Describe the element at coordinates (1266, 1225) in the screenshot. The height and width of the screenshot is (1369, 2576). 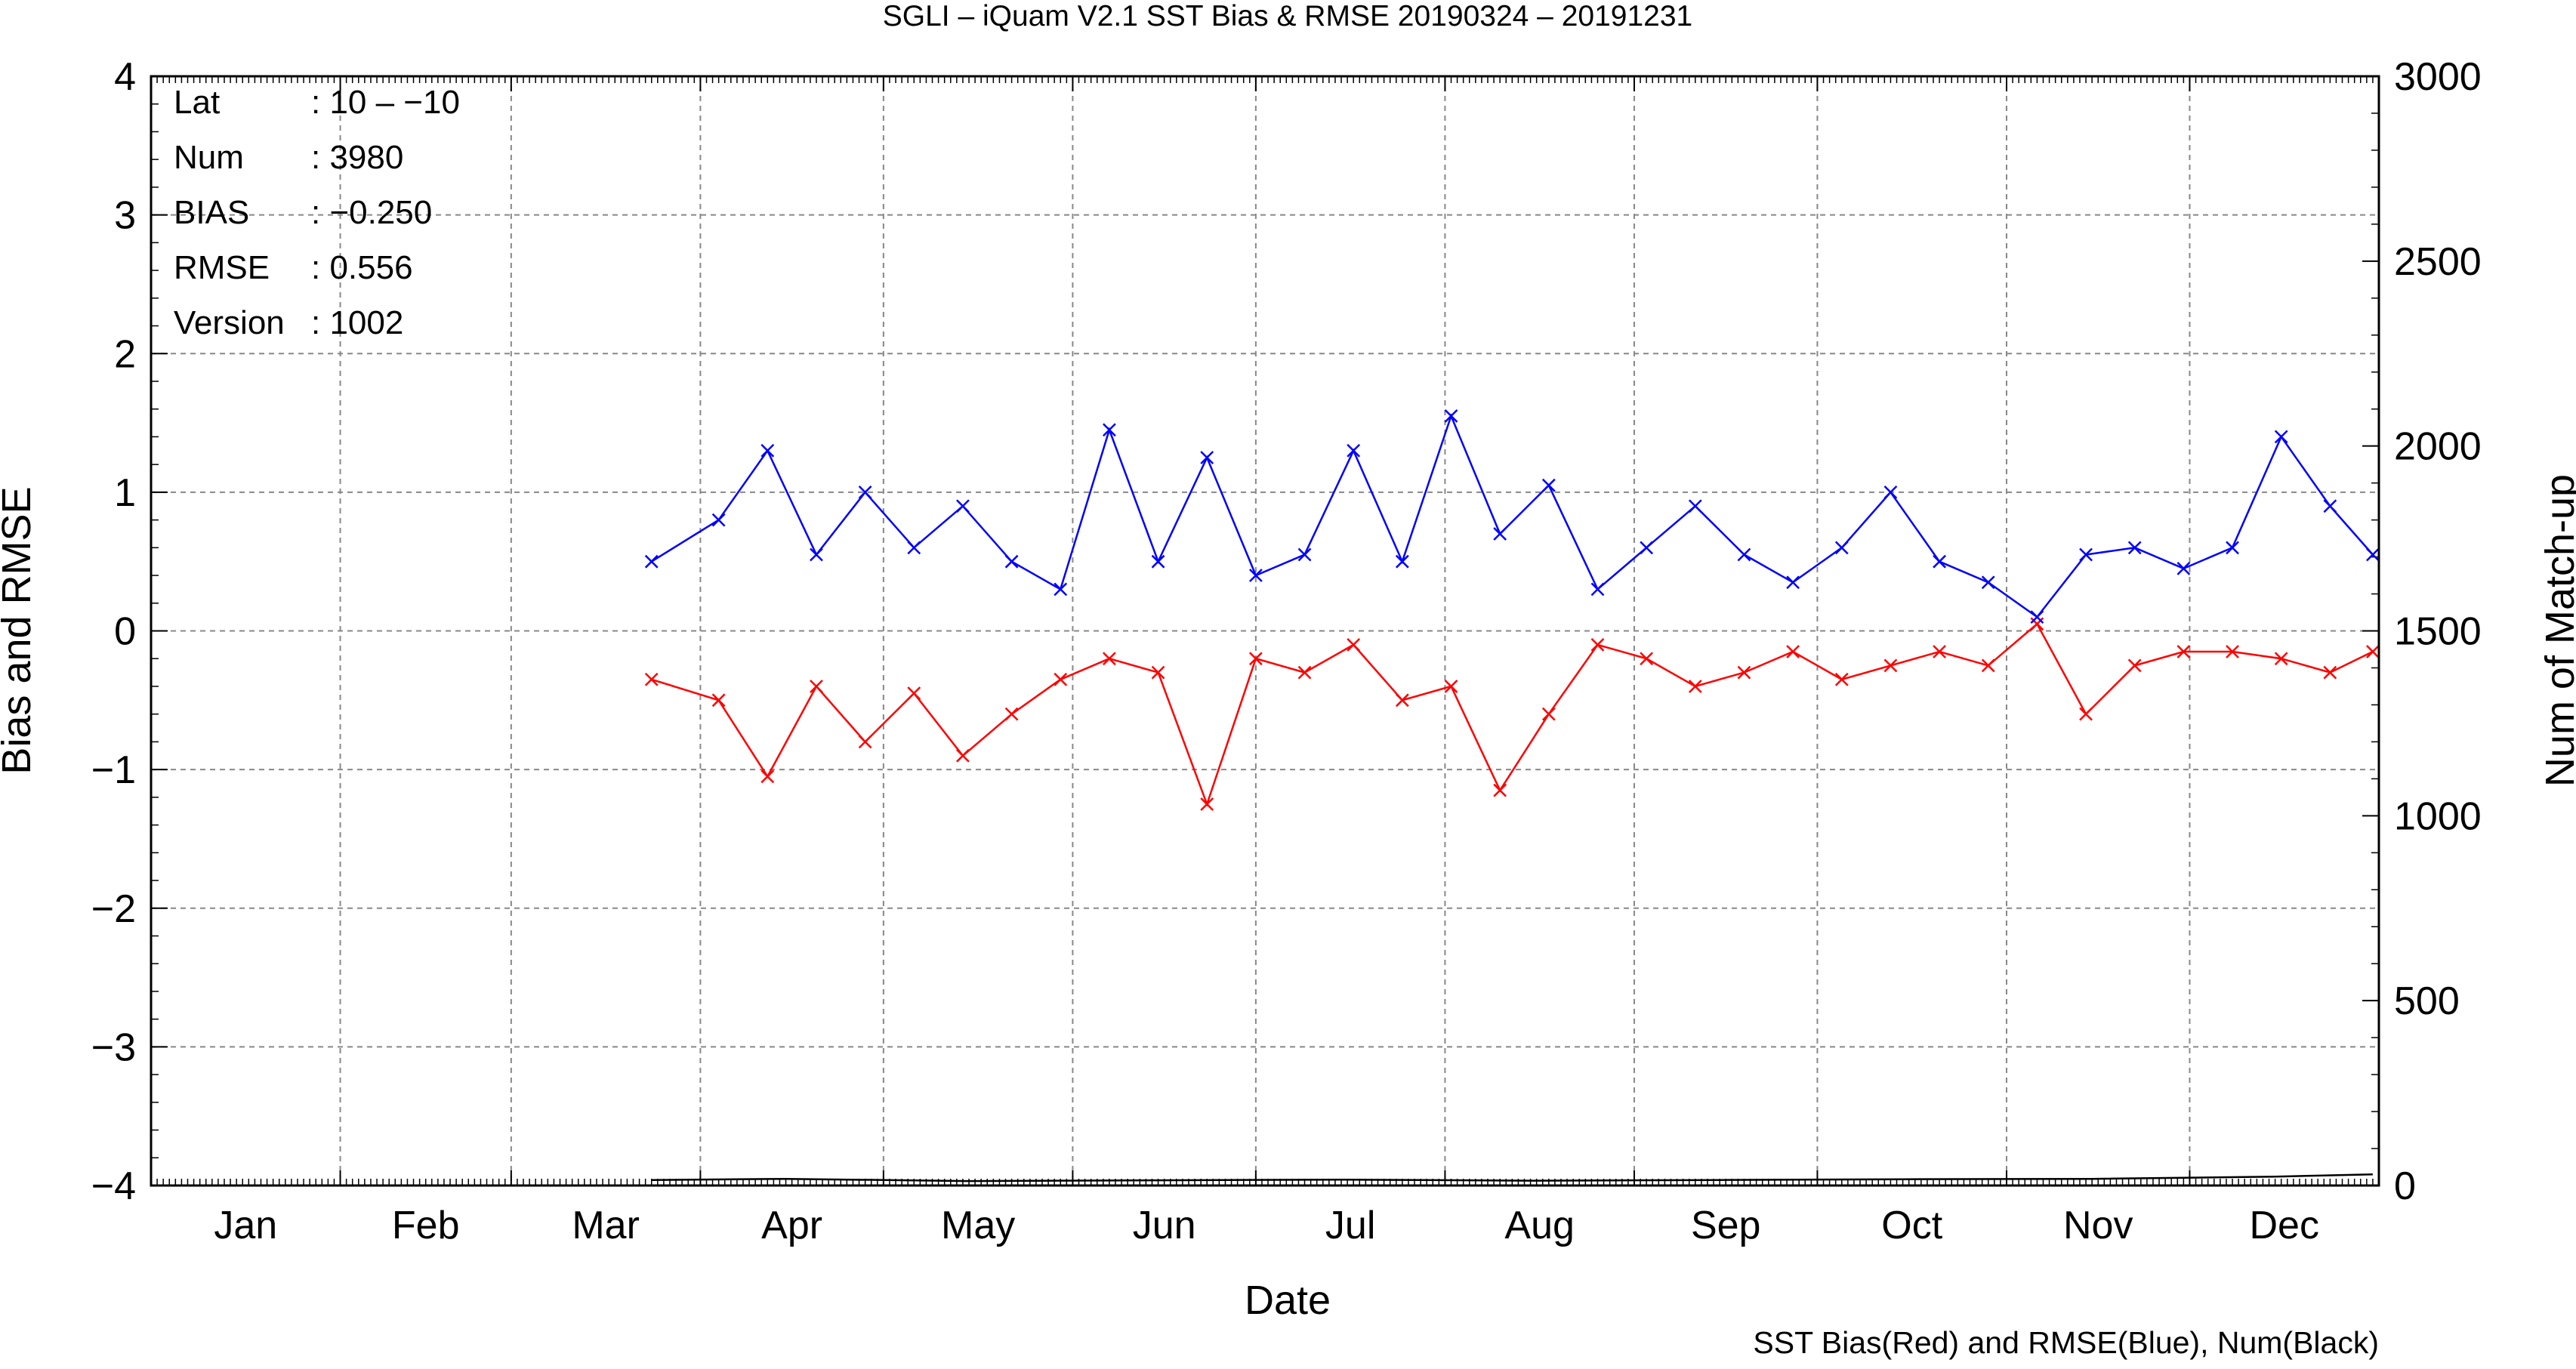
I see `x-tick-labels: Jan Feb Mar Apr May Jun Jul Aug Sep Oct Nov Dec` at that location.